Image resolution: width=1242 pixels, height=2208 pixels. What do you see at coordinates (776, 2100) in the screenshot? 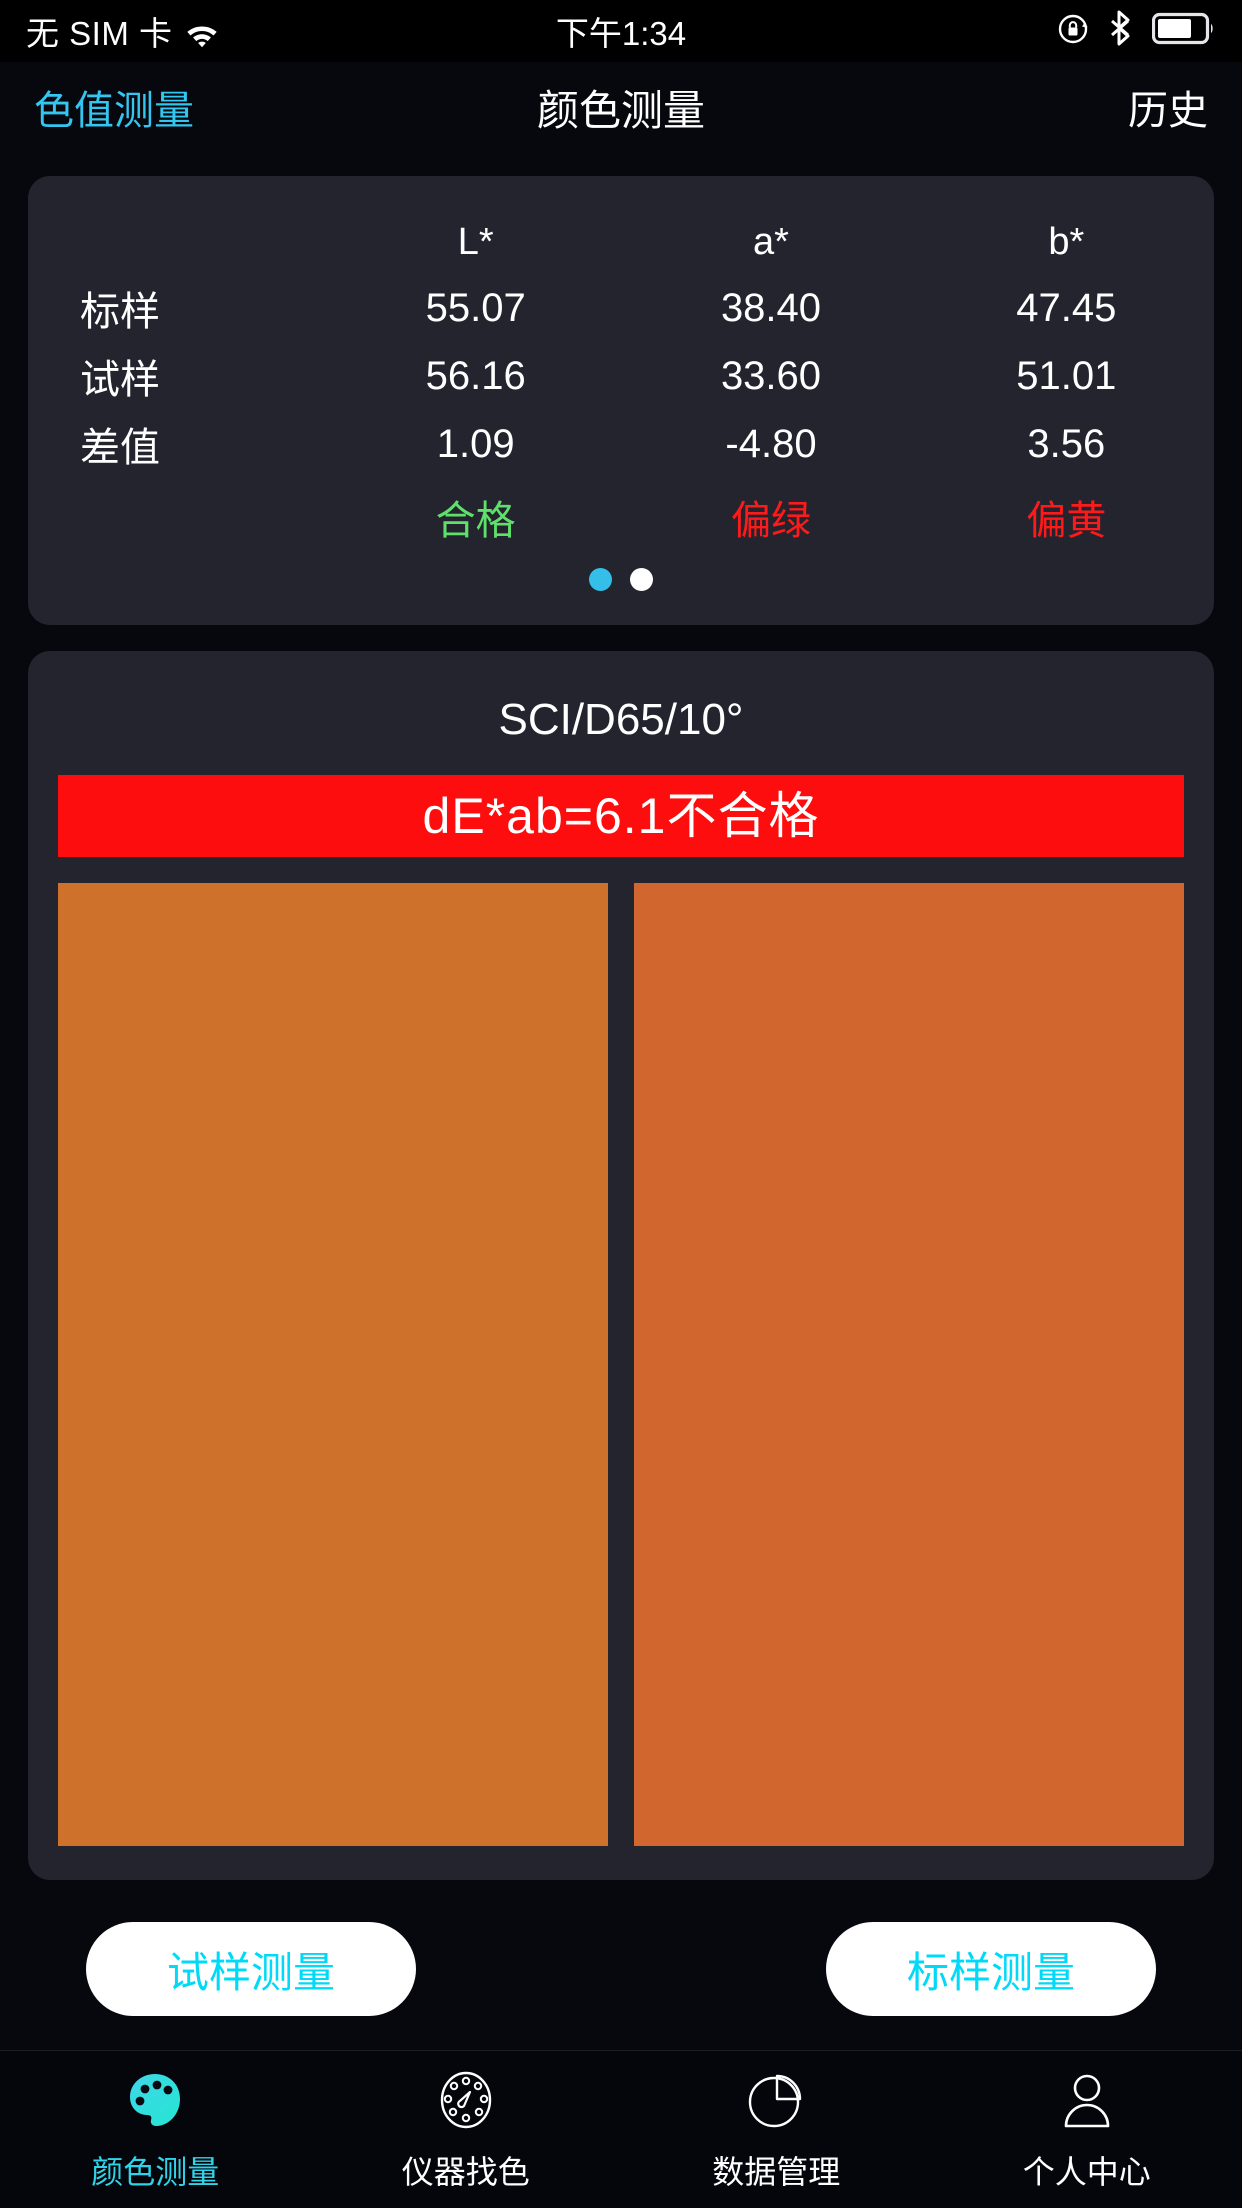
I see `pie-chart-icon` at bounding box center [776, 2100].